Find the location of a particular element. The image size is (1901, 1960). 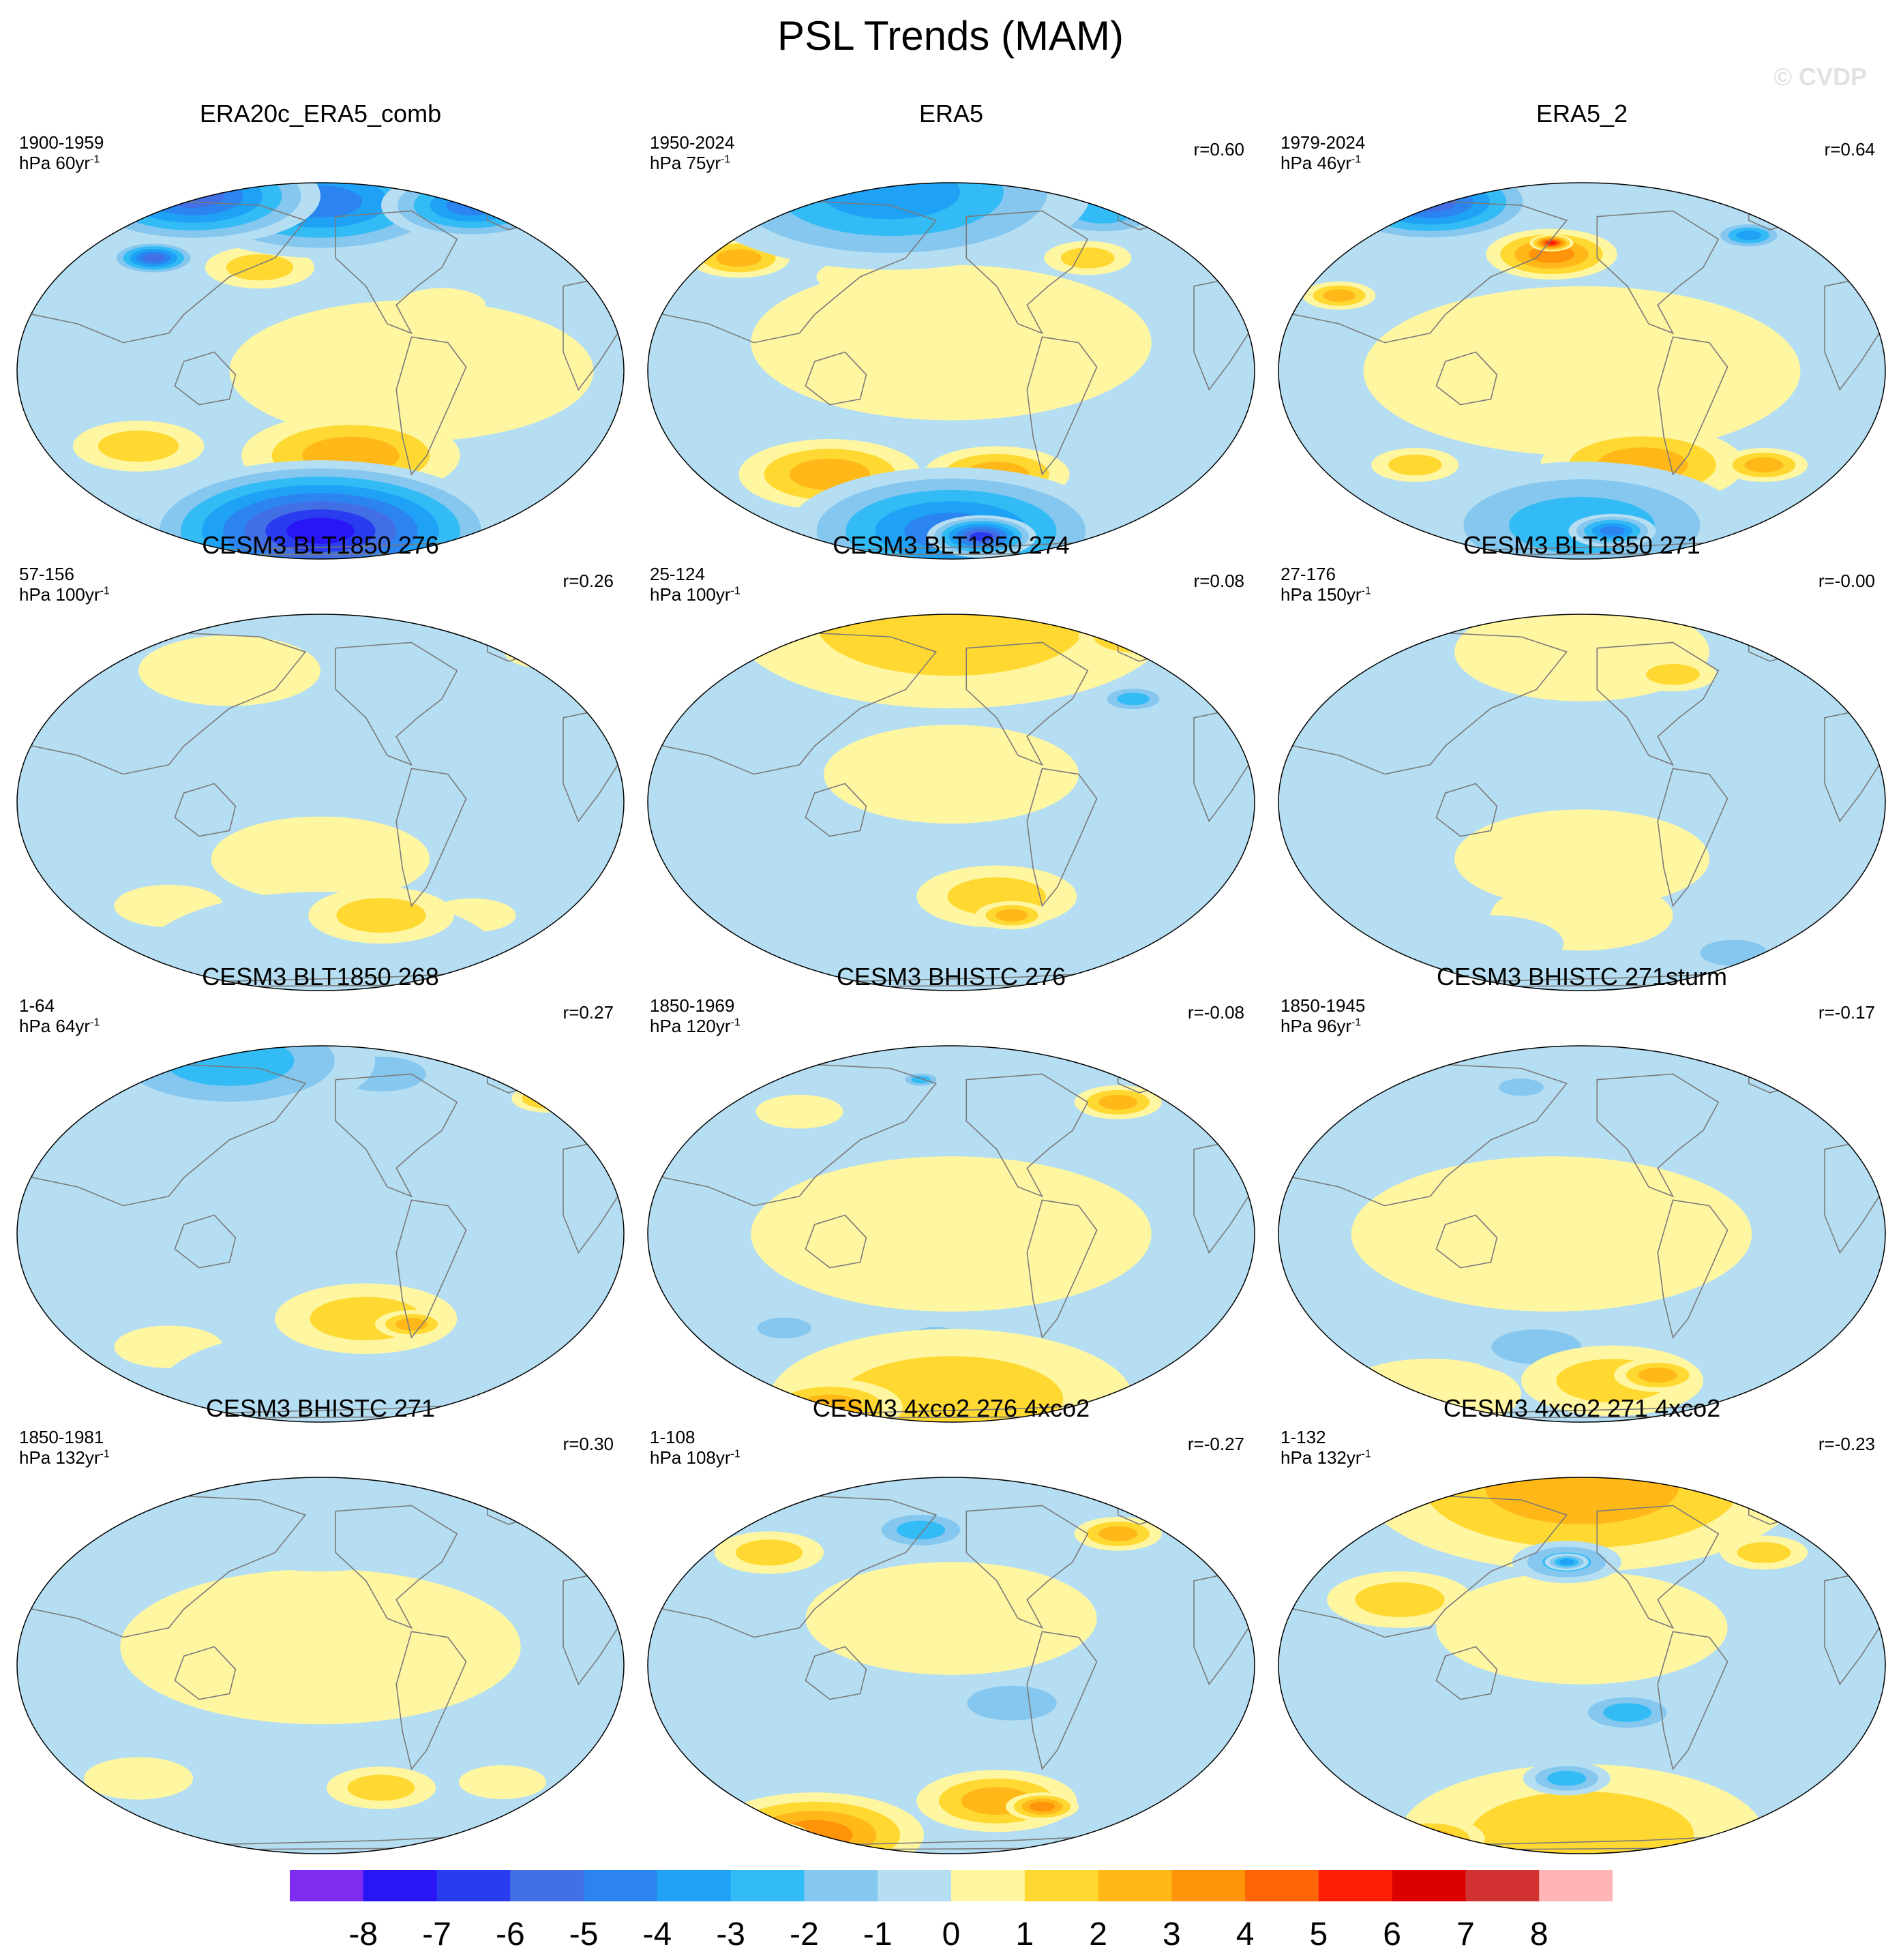

colorbar-tick-label: -8 is located at coordinates (363, 1934).